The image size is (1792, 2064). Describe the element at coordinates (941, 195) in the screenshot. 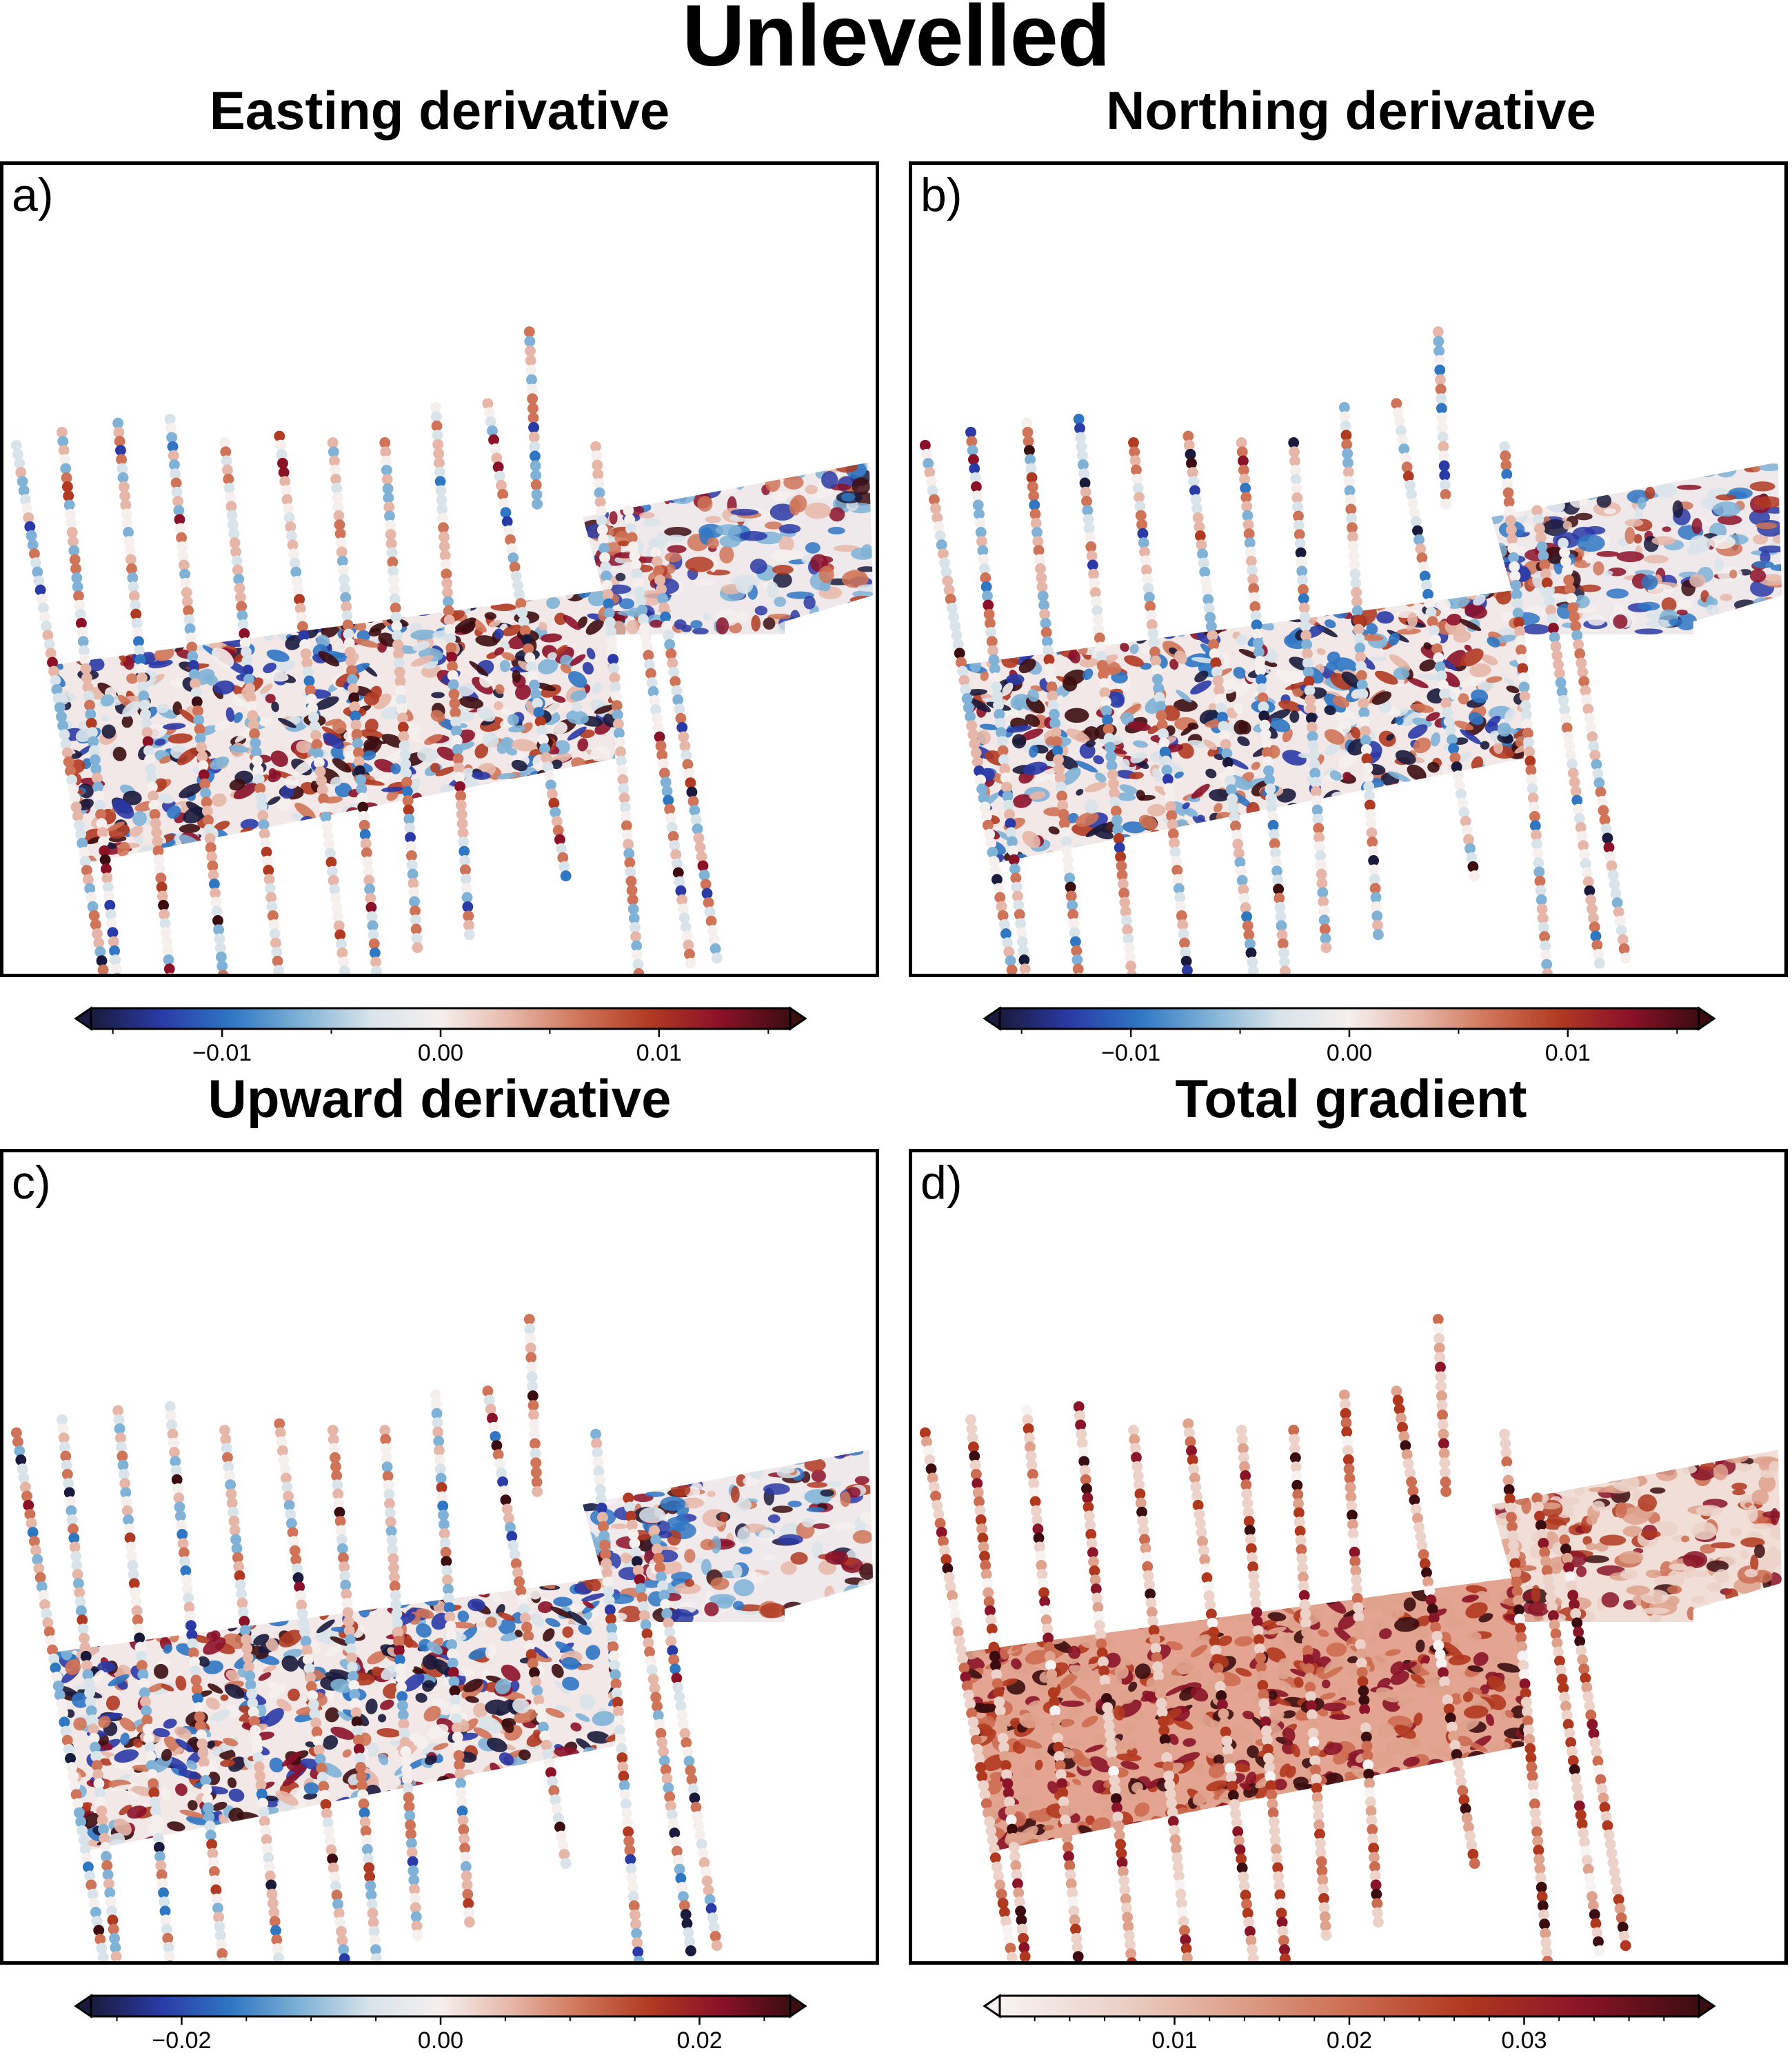

I see `panel-b-label: b)` at that location.